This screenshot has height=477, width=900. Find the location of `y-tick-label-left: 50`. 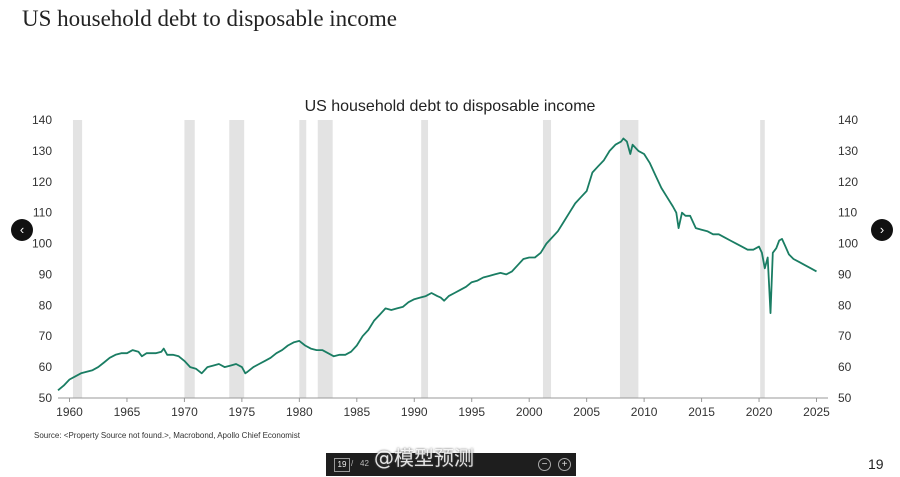

y-tick-label-left: 50 is located at coordinates (46, 398).